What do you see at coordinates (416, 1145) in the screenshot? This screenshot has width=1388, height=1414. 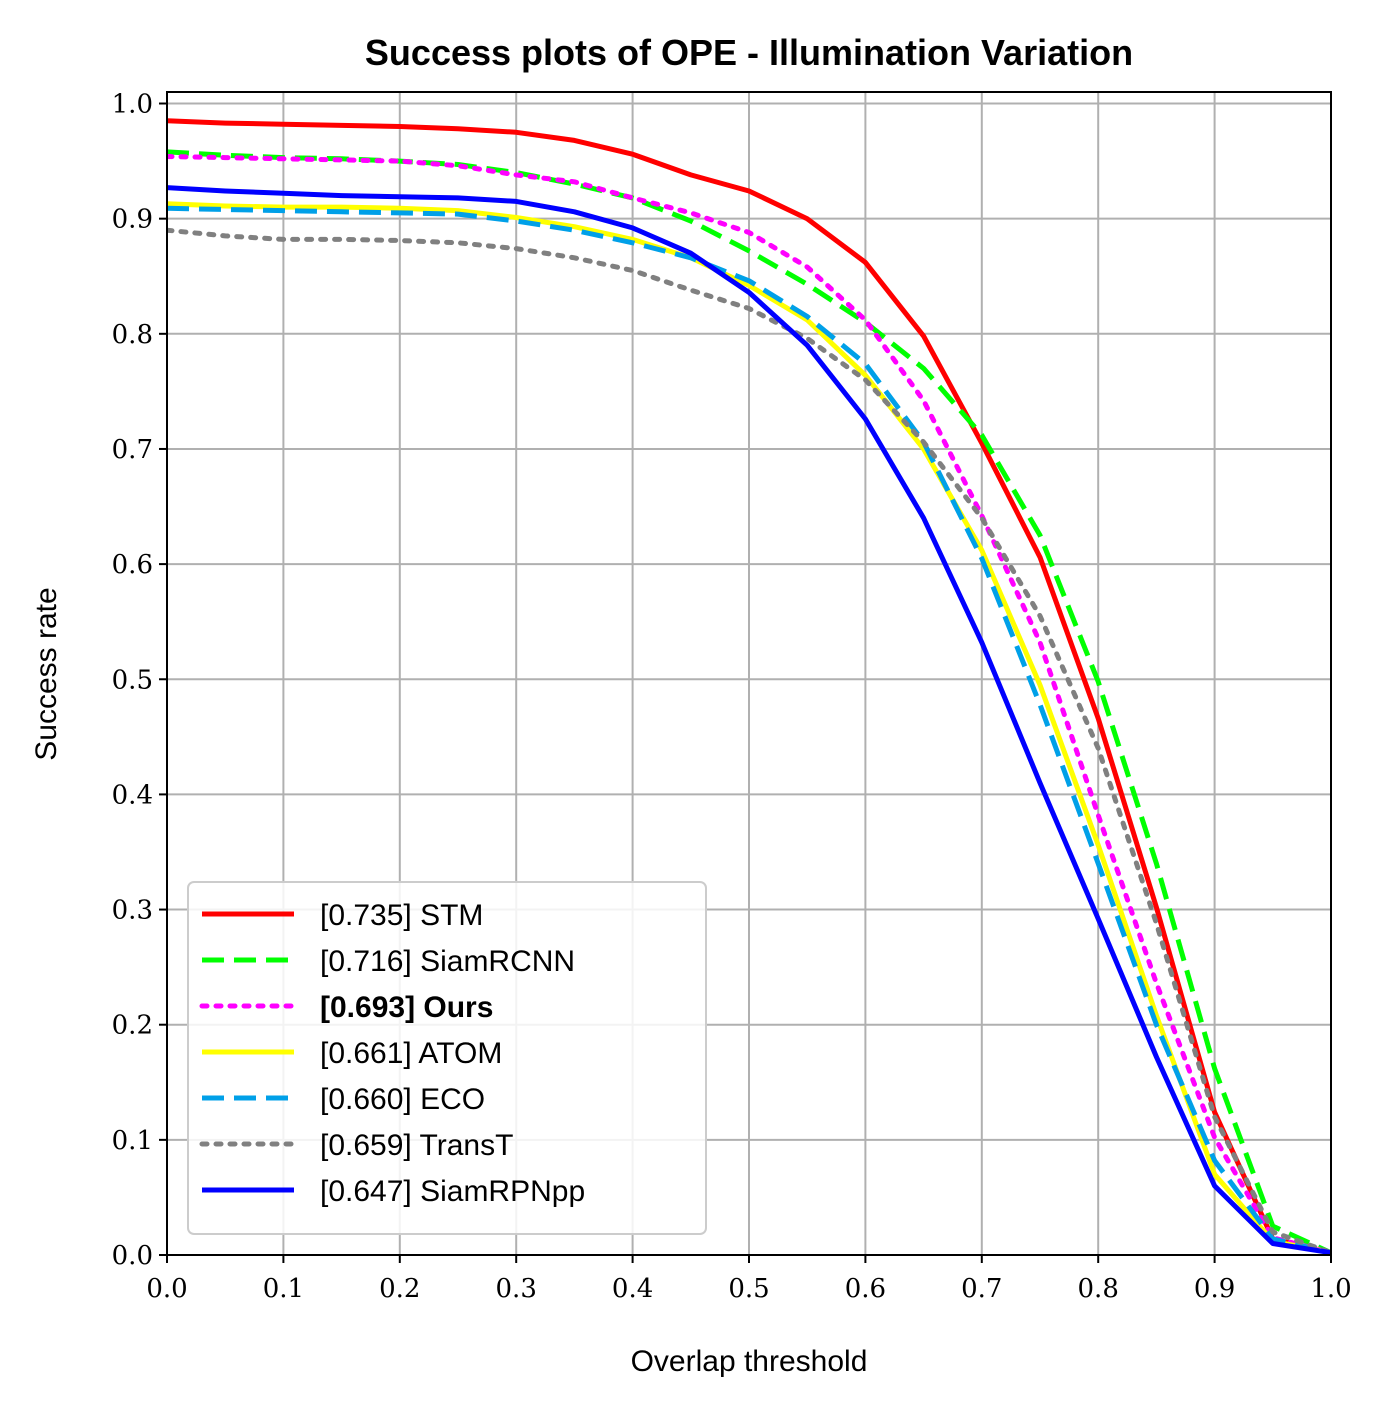 I see `legend-label-5: [0.659] TransT` at bounding box center [416, 1145].